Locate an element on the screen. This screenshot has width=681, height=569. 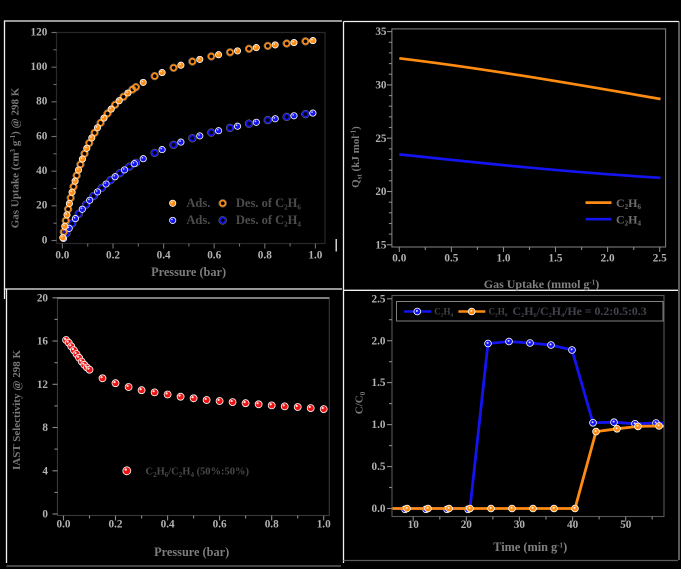
svg-text: 8 is located at coordinates (45, 428).